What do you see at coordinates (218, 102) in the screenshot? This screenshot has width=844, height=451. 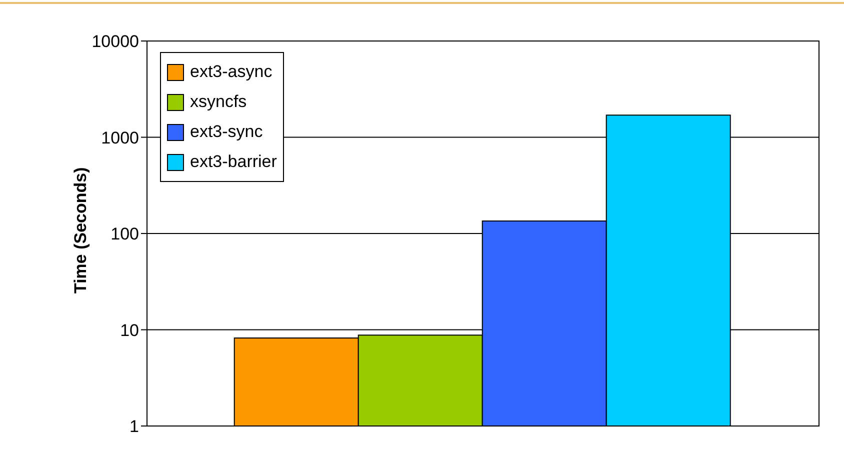 I see `legend-label: xsyncfs` at bounding box center [218, 102].